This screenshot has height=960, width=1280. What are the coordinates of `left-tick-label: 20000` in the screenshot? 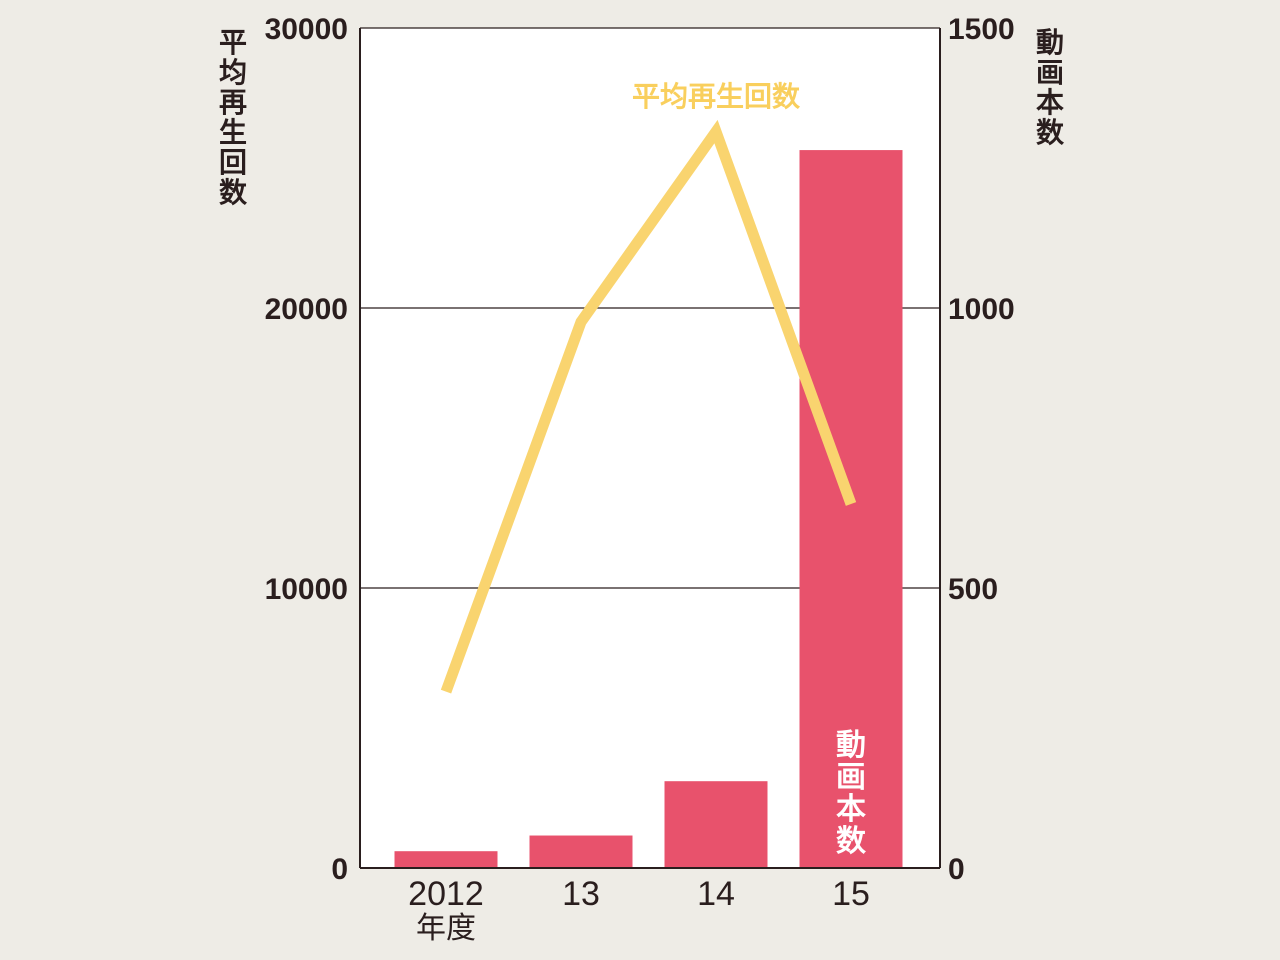 It's located at (306, 309).